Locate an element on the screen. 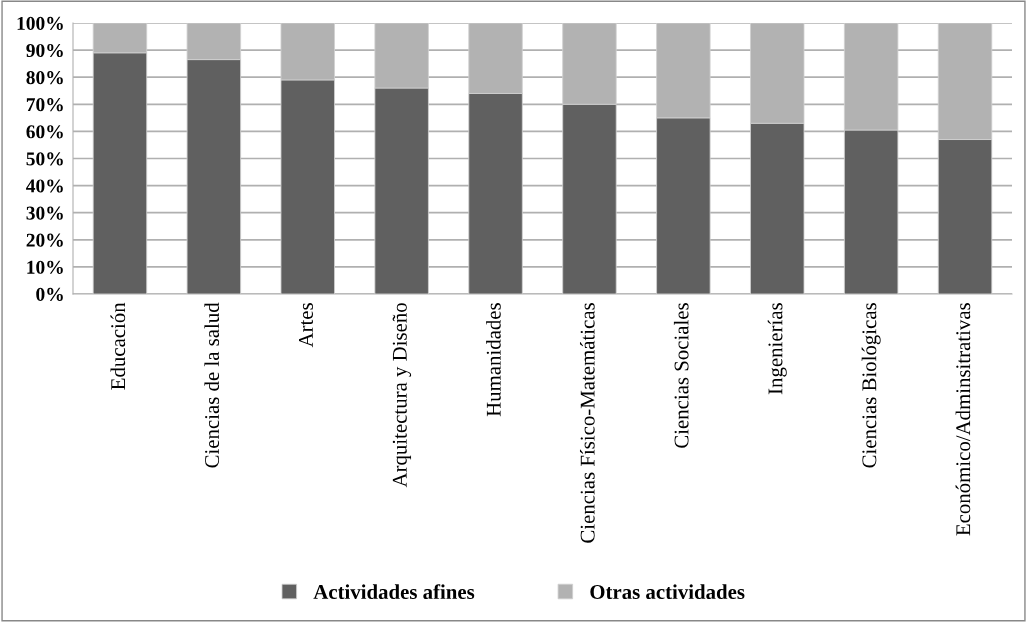  y-tick-label: 100% is located at coordinates (40, 23).